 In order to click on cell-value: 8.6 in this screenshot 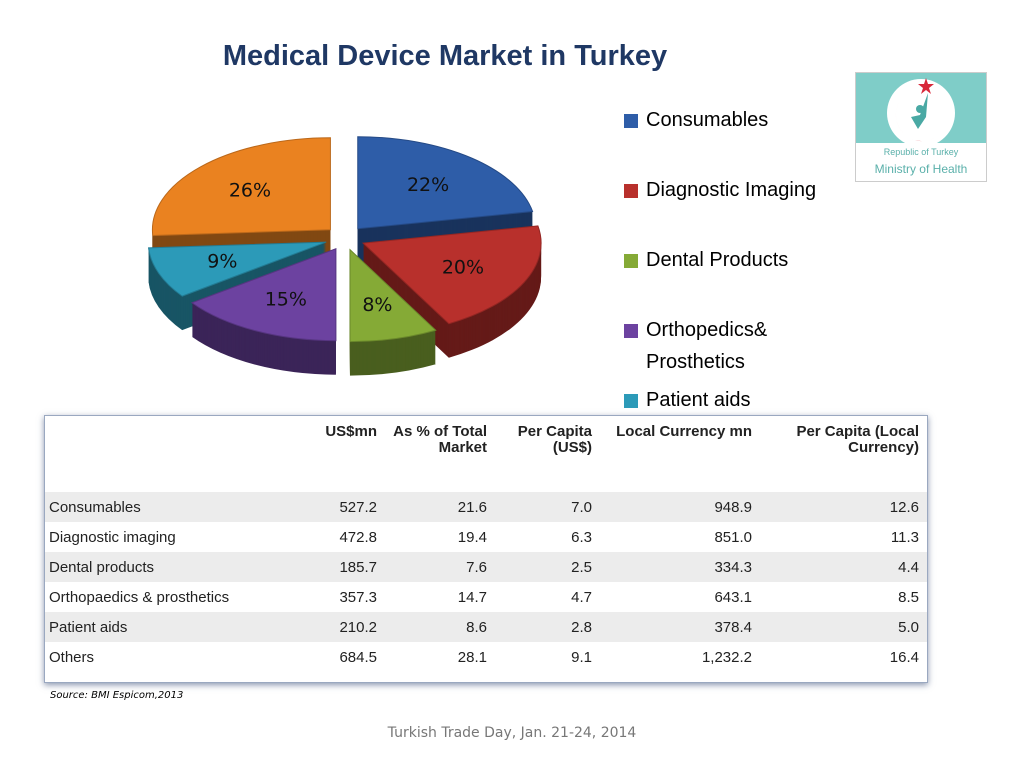, I will do `click(440, 627)`.